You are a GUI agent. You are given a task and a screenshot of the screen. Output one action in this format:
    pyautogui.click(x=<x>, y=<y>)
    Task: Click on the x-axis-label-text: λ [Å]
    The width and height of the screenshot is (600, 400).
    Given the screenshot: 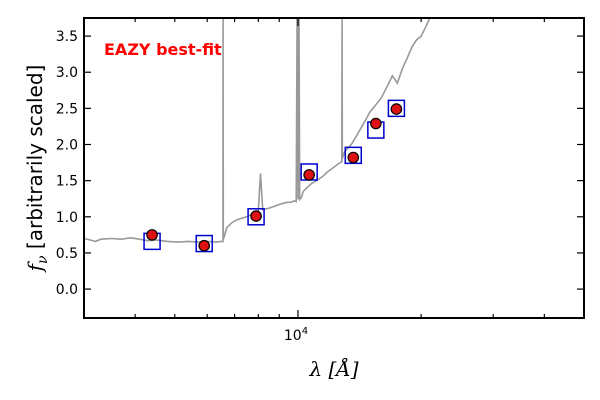 What is the action you would take?
    pyautogui.click(x=333, y=368)
    